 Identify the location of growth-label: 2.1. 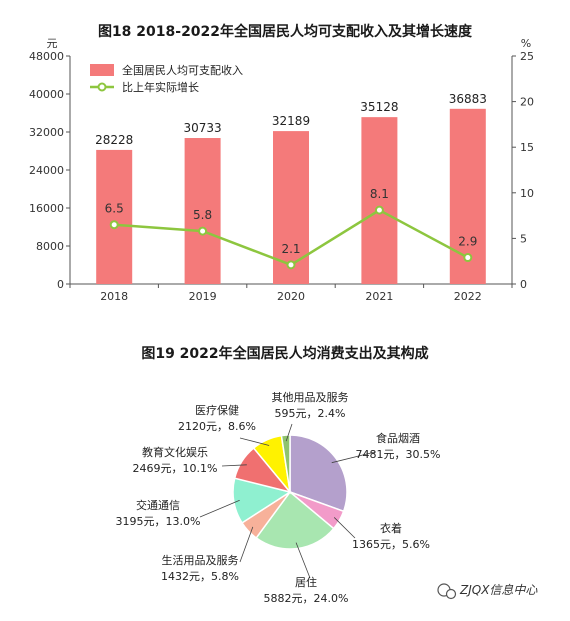
(290, 249).